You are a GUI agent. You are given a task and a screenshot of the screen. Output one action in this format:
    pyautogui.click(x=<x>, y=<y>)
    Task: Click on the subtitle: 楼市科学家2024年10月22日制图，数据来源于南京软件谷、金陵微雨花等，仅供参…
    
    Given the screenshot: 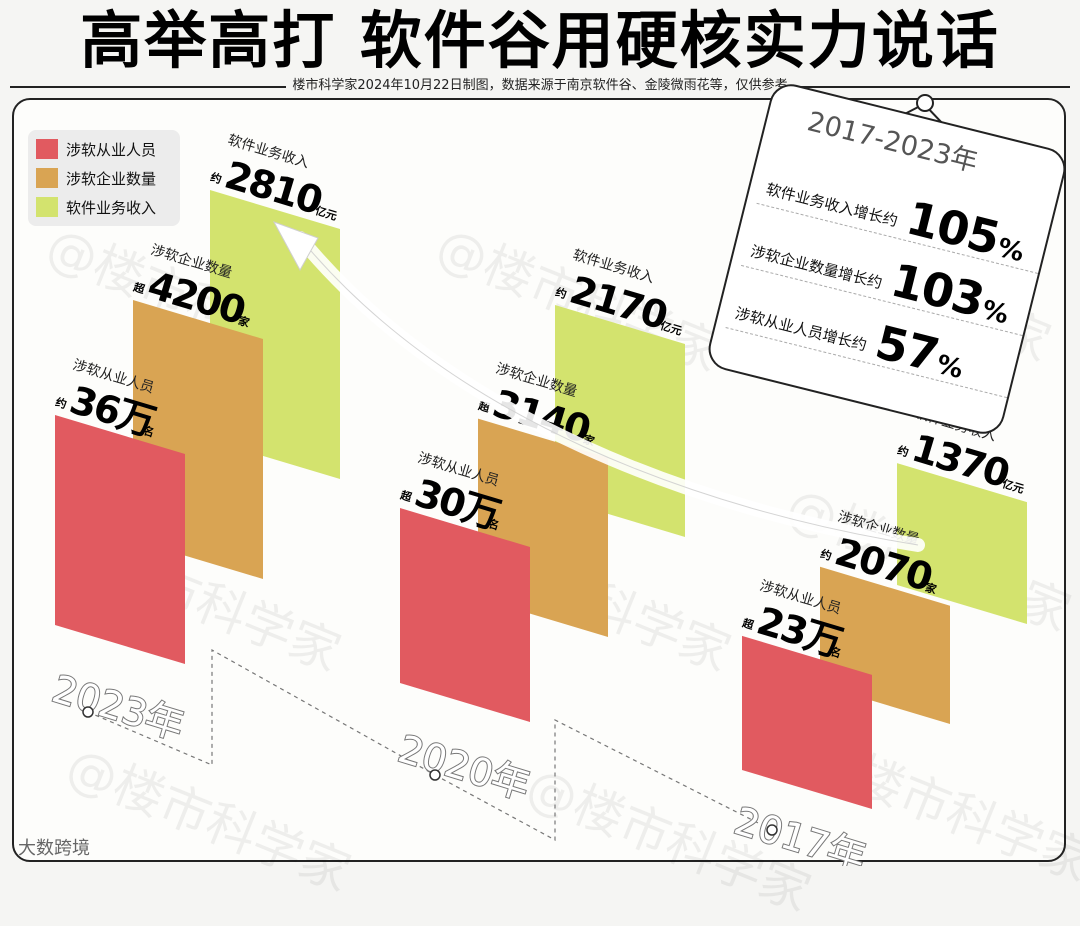 What is the action you would take?
    pyautogui.click(x=540, y=86)
    